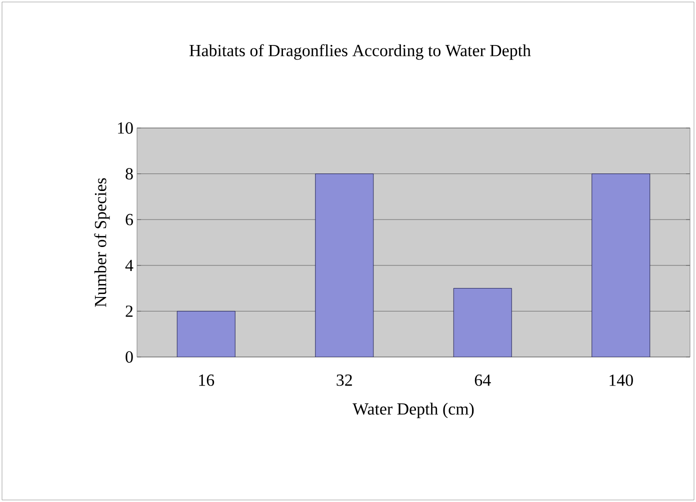 This screenshot has height=502, width=696. Describe the element at coordinates (129, 220) in the screenshot. I see `y-tick-label: 6` at that location.